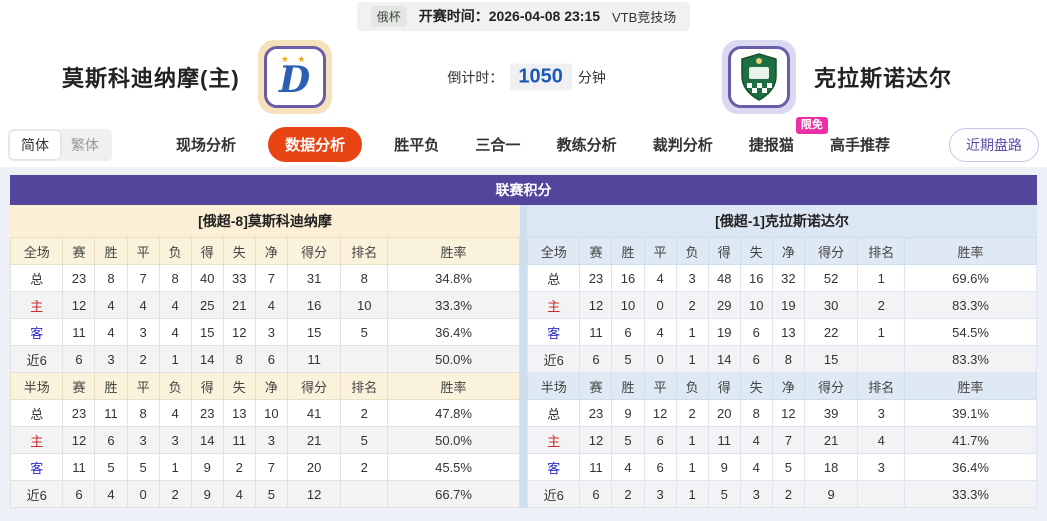 This screenshot has width=1047, height=521. Describe the element at coordinates (660, 305) in the screenshot. I see `stat-cell: 0` at that location.